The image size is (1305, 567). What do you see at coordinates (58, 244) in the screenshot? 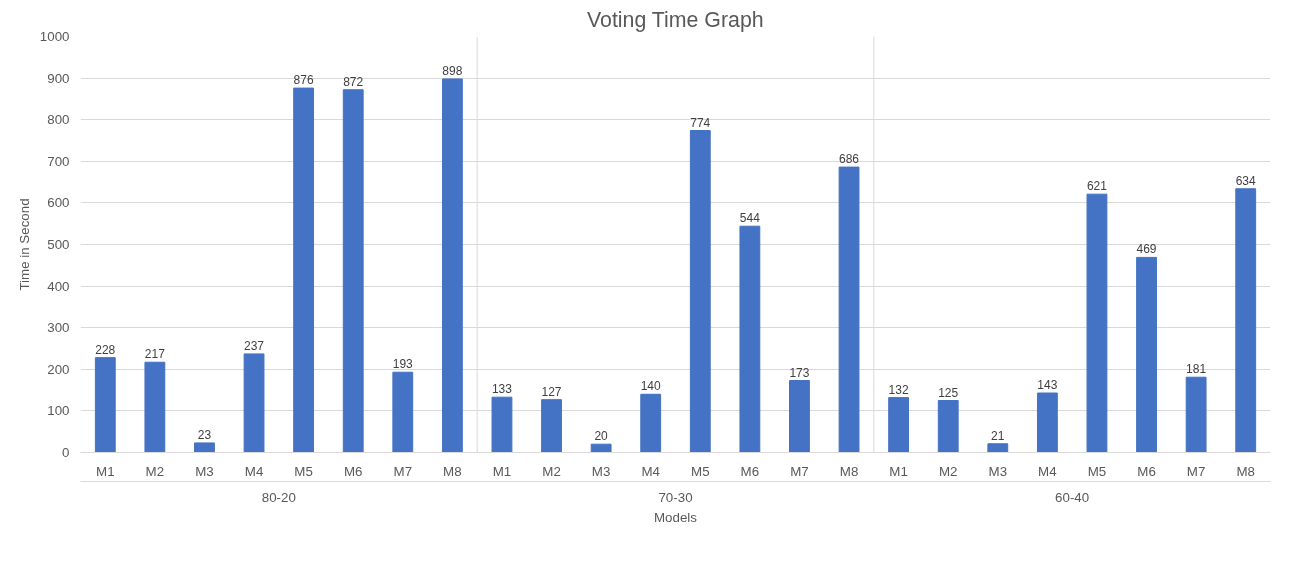
I see `y-tick-label: 500` at bounding box center [58, 244].